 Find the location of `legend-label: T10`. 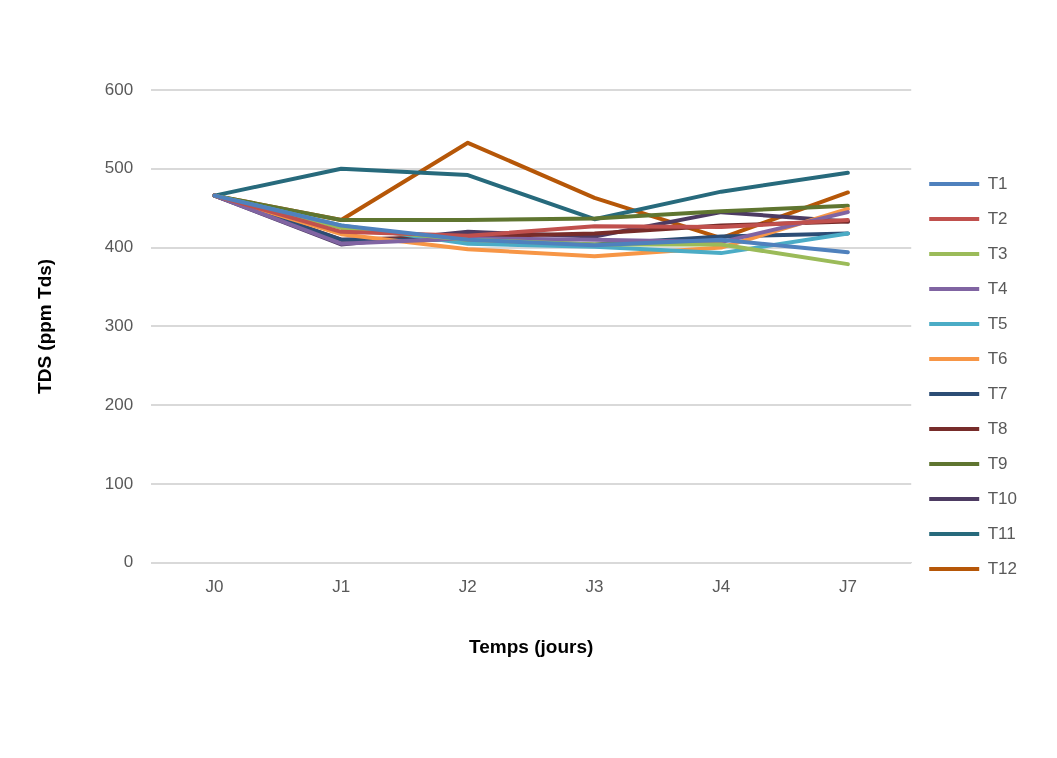

legend-label: T10 is located at coordinates (1002, 498).